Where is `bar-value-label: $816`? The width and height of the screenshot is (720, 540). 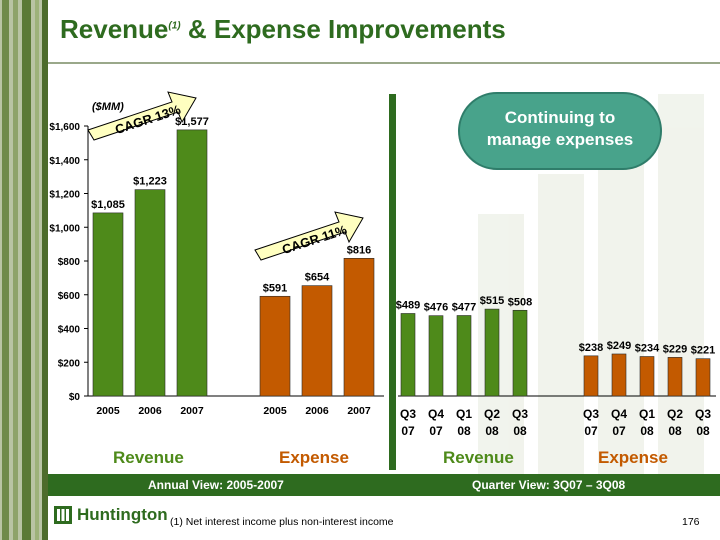
bar-value-label: $816 is located at coordinates (359, 250).